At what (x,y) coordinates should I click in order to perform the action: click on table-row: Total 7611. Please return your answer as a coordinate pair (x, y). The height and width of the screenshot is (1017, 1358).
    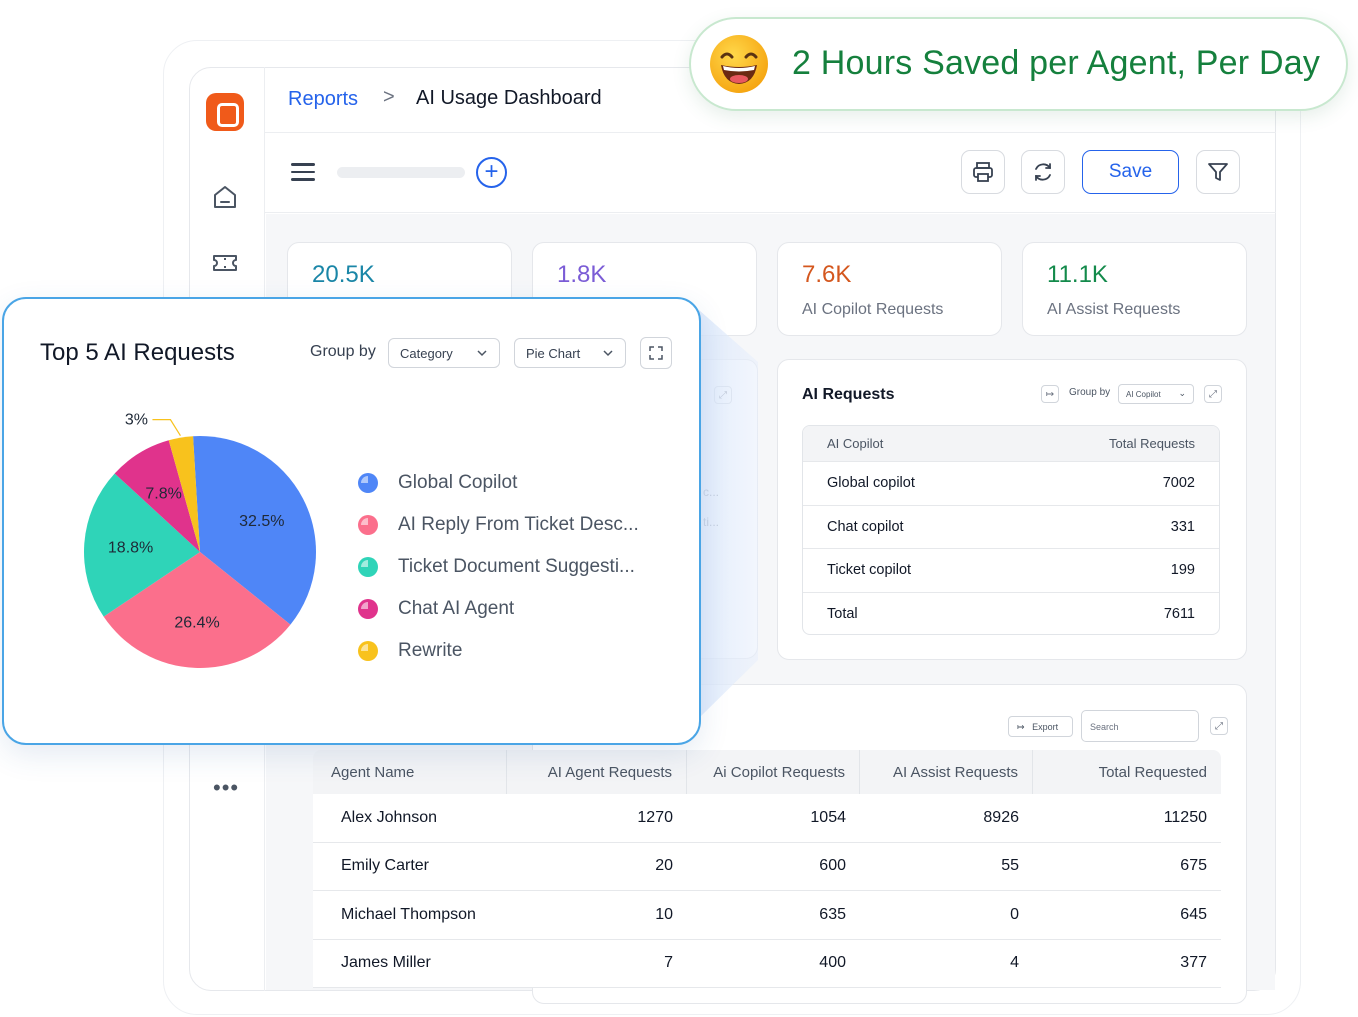
    Looking at the image, I should click on (1011, 614).